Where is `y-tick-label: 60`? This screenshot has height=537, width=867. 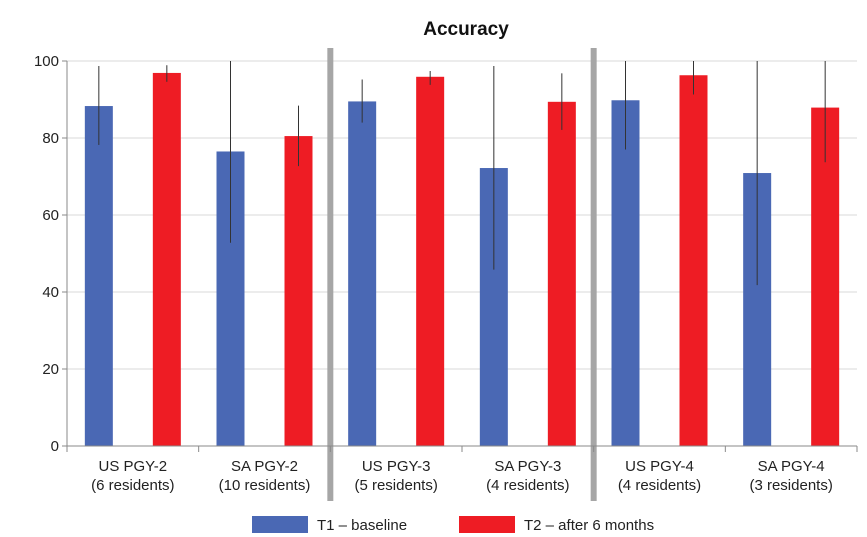
y-tick-label: 60 is located at coordinates (50, 215).